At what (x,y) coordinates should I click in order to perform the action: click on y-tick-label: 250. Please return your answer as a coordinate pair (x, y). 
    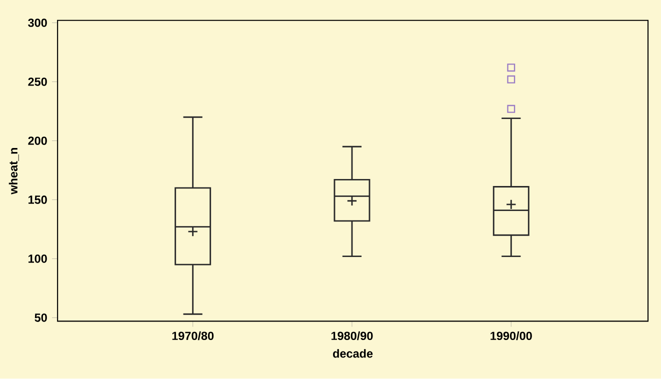
    Looking at the image, I should click on (37, 82).